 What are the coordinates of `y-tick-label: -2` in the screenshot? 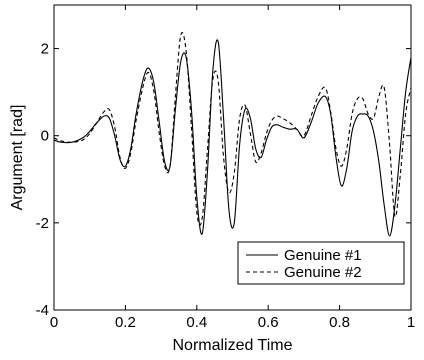 It's located at (42, 223).